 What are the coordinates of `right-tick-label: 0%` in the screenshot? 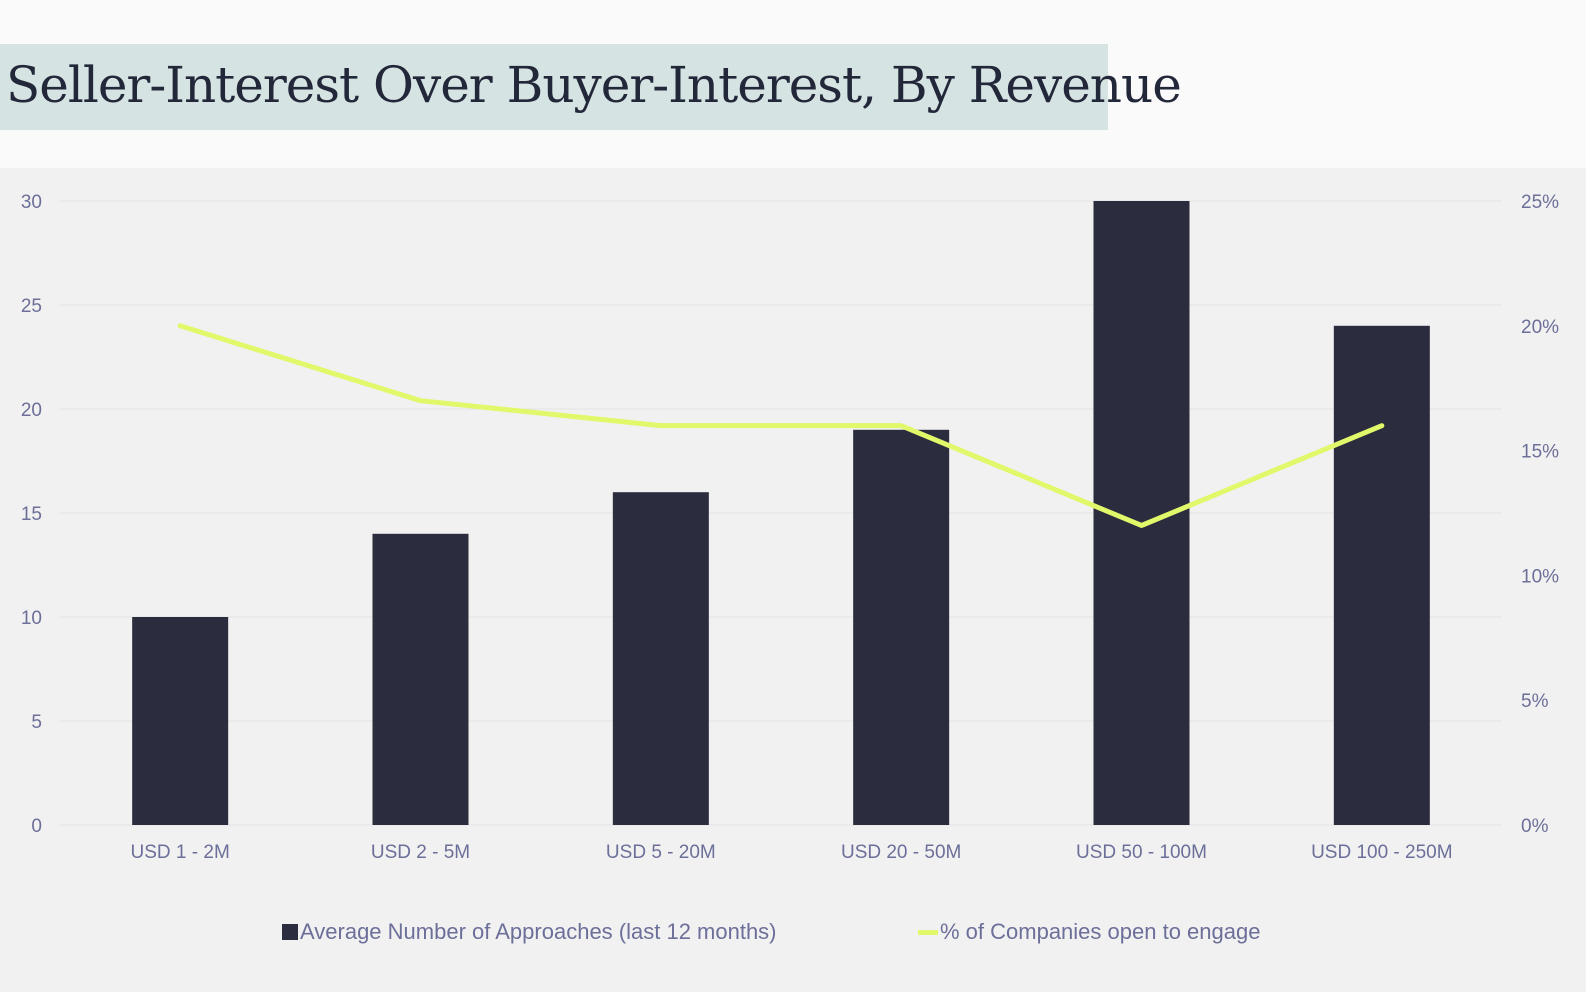 It's located at (1535, 826).